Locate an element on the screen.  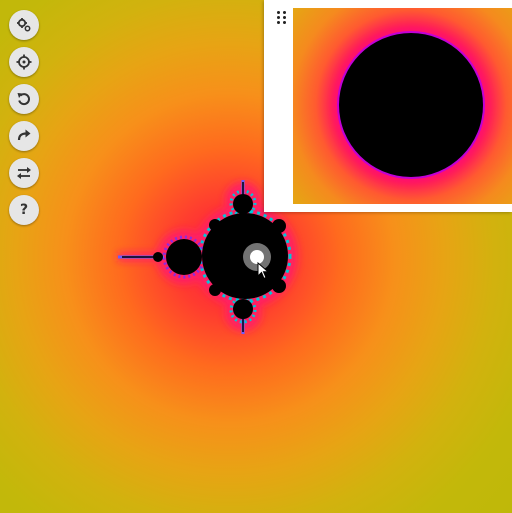
undo-icon is located at coordinates (23, 99).